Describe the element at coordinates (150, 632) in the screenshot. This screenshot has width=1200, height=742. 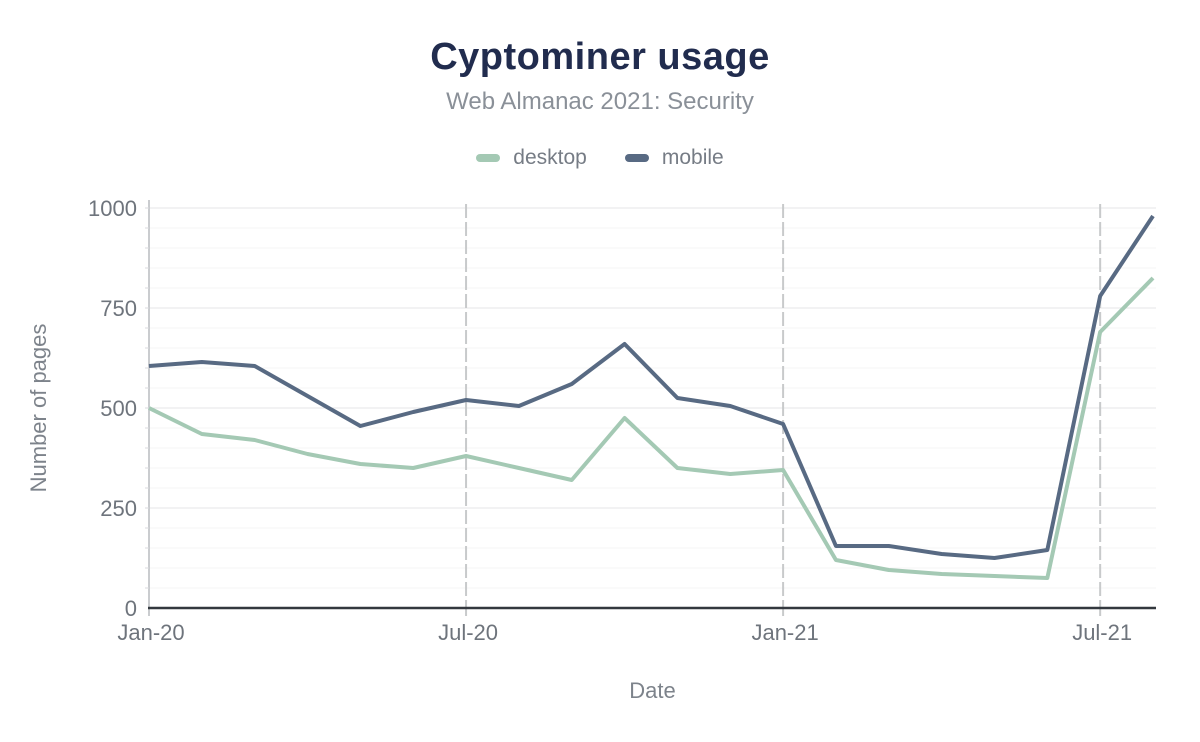
I see `x-tick-label: Jan-20` at that location.